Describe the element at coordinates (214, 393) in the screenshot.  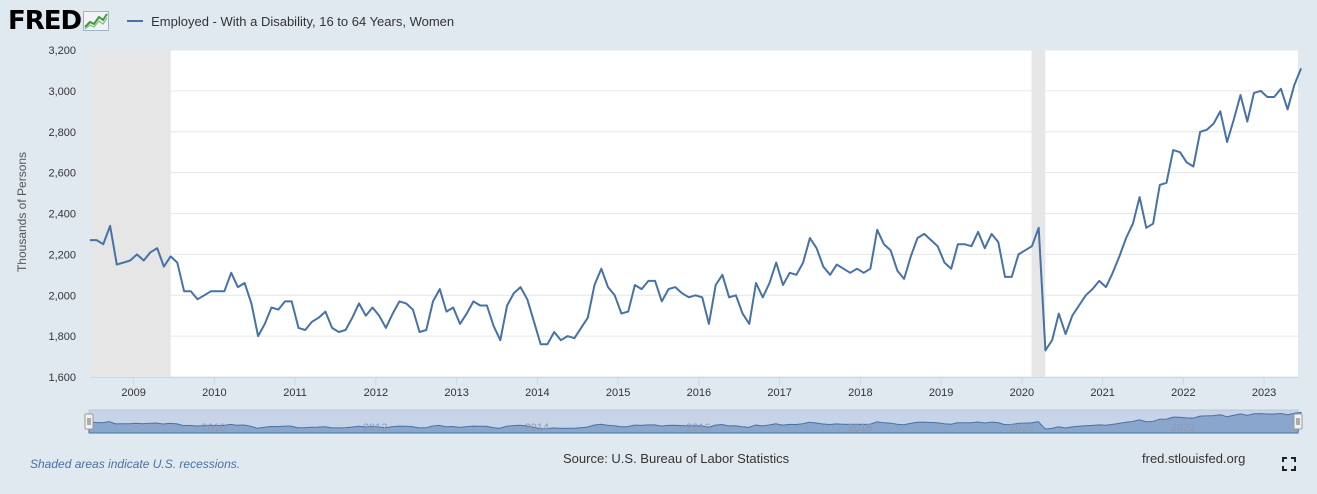
I see `x-tick-label: 2010` at that location.